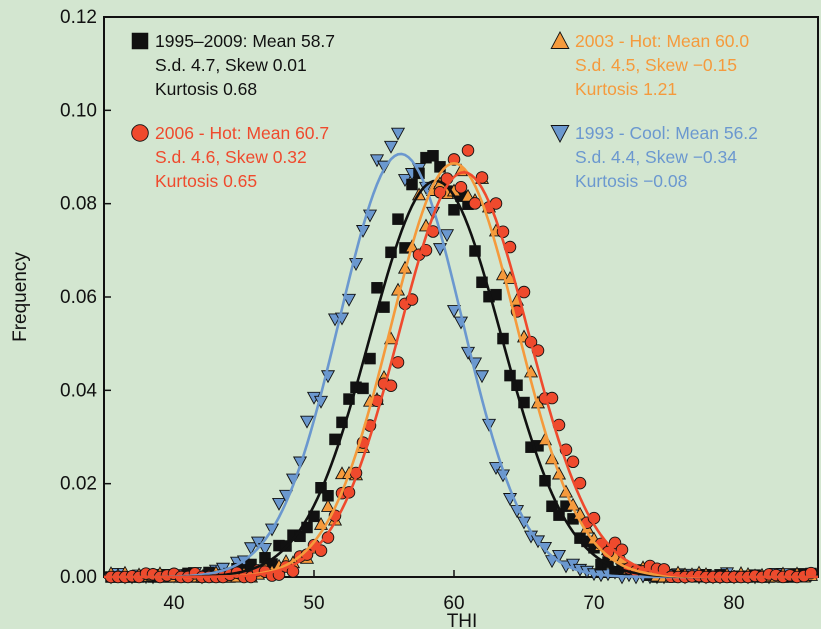  I want to click on x-tick-label: 50, so click(313, 603).